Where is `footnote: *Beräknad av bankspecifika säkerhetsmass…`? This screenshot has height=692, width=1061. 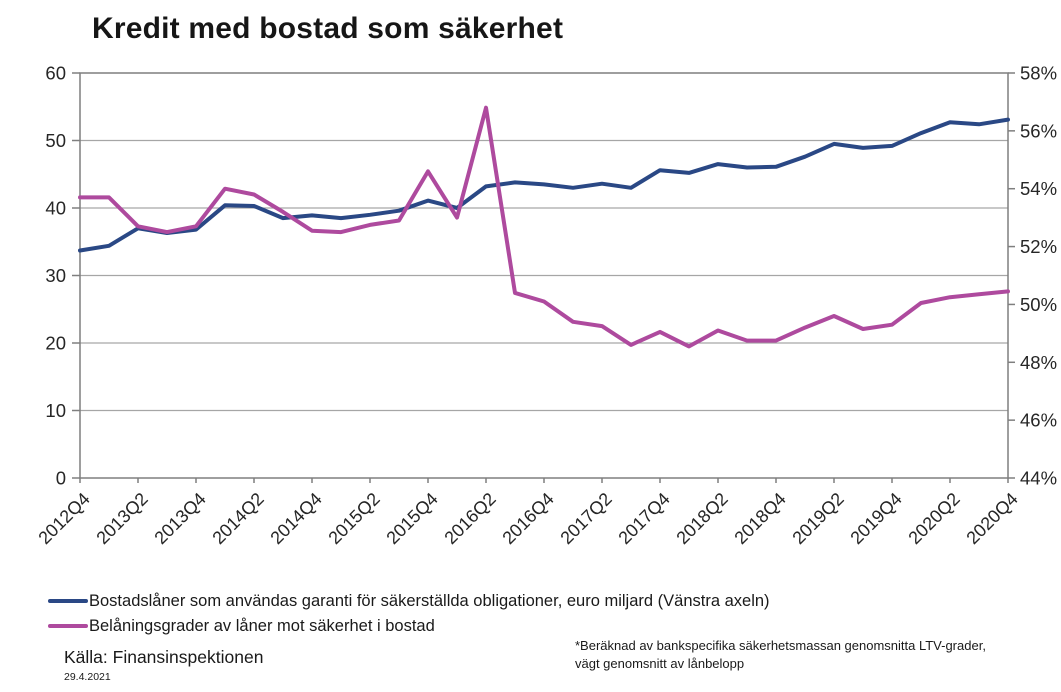 footnote: *Beräknad av bankspecifika säkerhetsmass… is located at coordinates (780, 654).